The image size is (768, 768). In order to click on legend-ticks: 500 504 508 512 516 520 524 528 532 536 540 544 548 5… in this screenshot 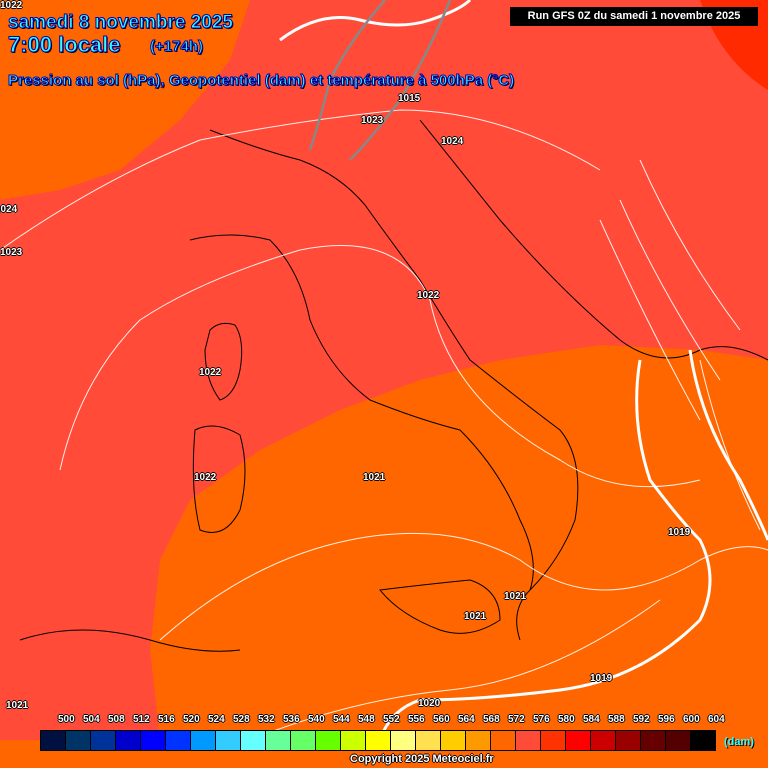, I will do `click(395, 720)`.